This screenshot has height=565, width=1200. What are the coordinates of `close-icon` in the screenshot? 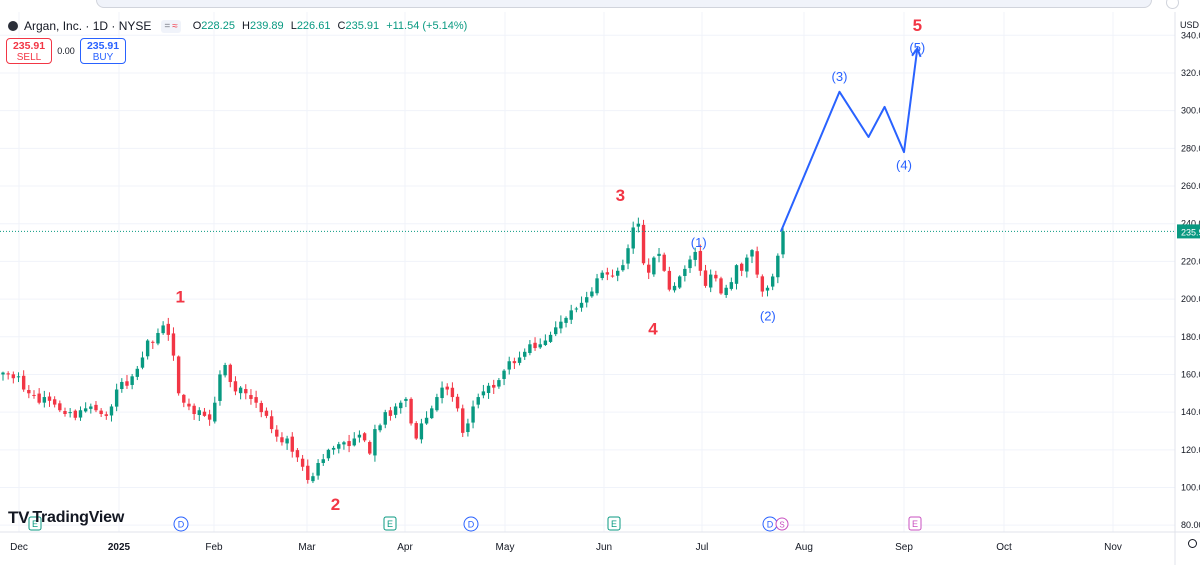 It's located at (1172, 4).